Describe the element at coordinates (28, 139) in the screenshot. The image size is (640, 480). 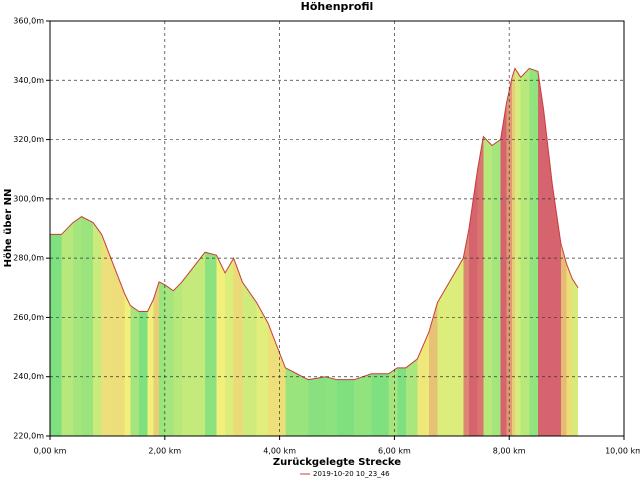
I see `y-tick-label: 320,0m` at that location.